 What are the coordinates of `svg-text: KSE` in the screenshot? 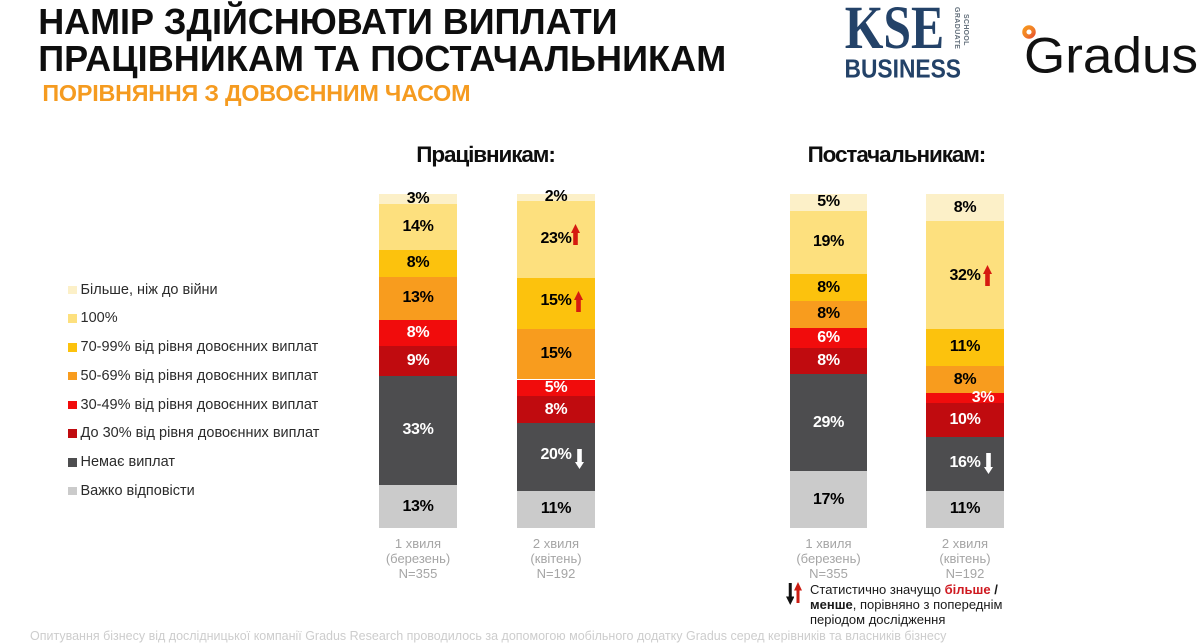 It's located at (895, 26).